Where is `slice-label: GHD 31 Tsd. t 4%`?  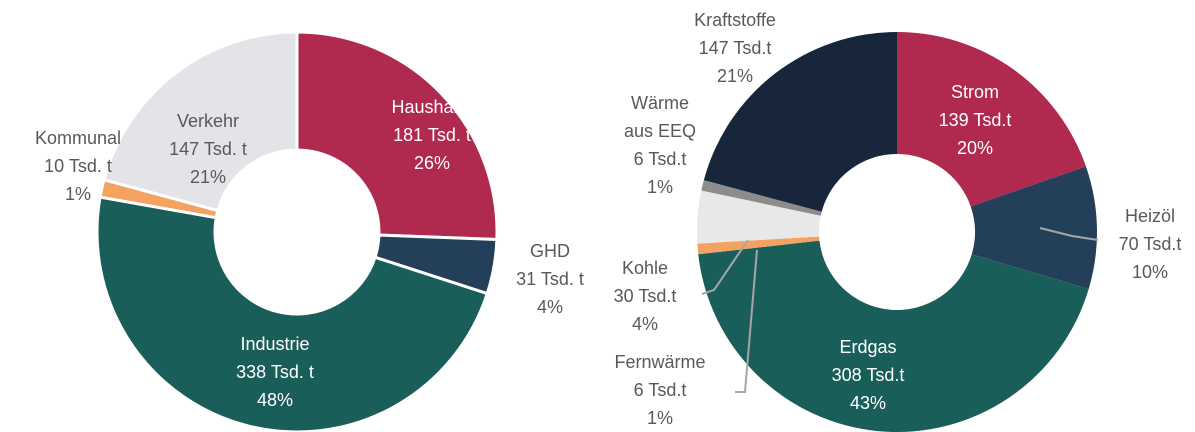
slice-label: GHD 31 Tsd. t 4% is located at coordinates (550, 279).